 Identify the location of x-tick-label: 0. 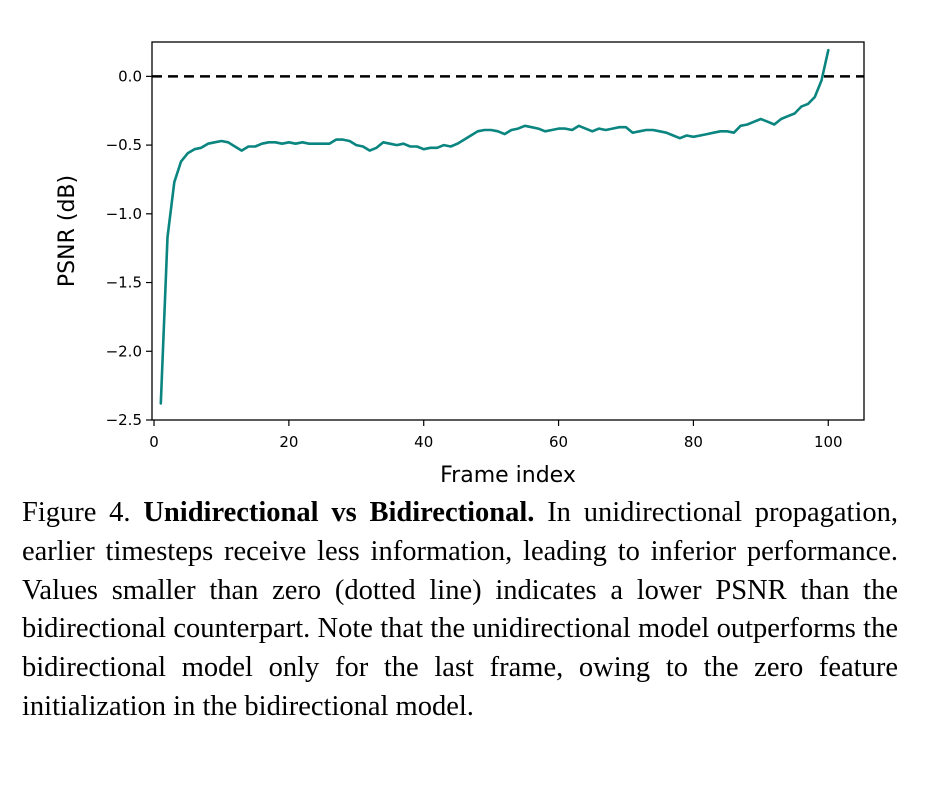
(154, 442).